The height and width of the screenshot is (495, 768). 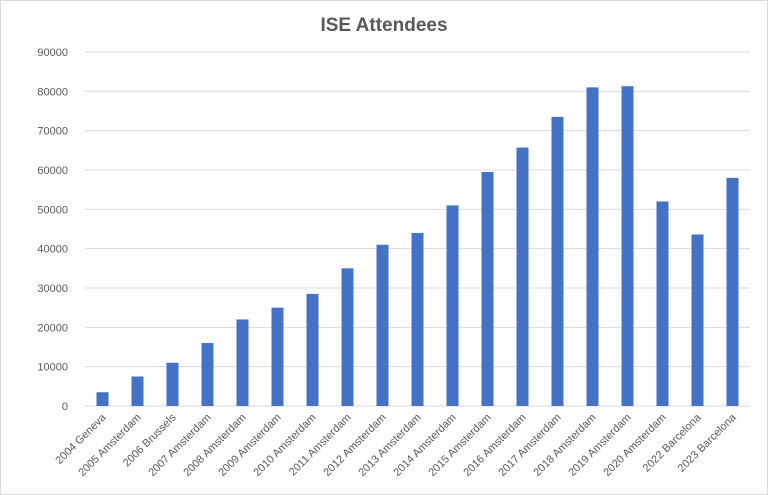 What do you see at coordinates (599, 445) in the screenshot?
I see `x-tick-label: 2019 Amsterdam` at bounding box center [599, 445].